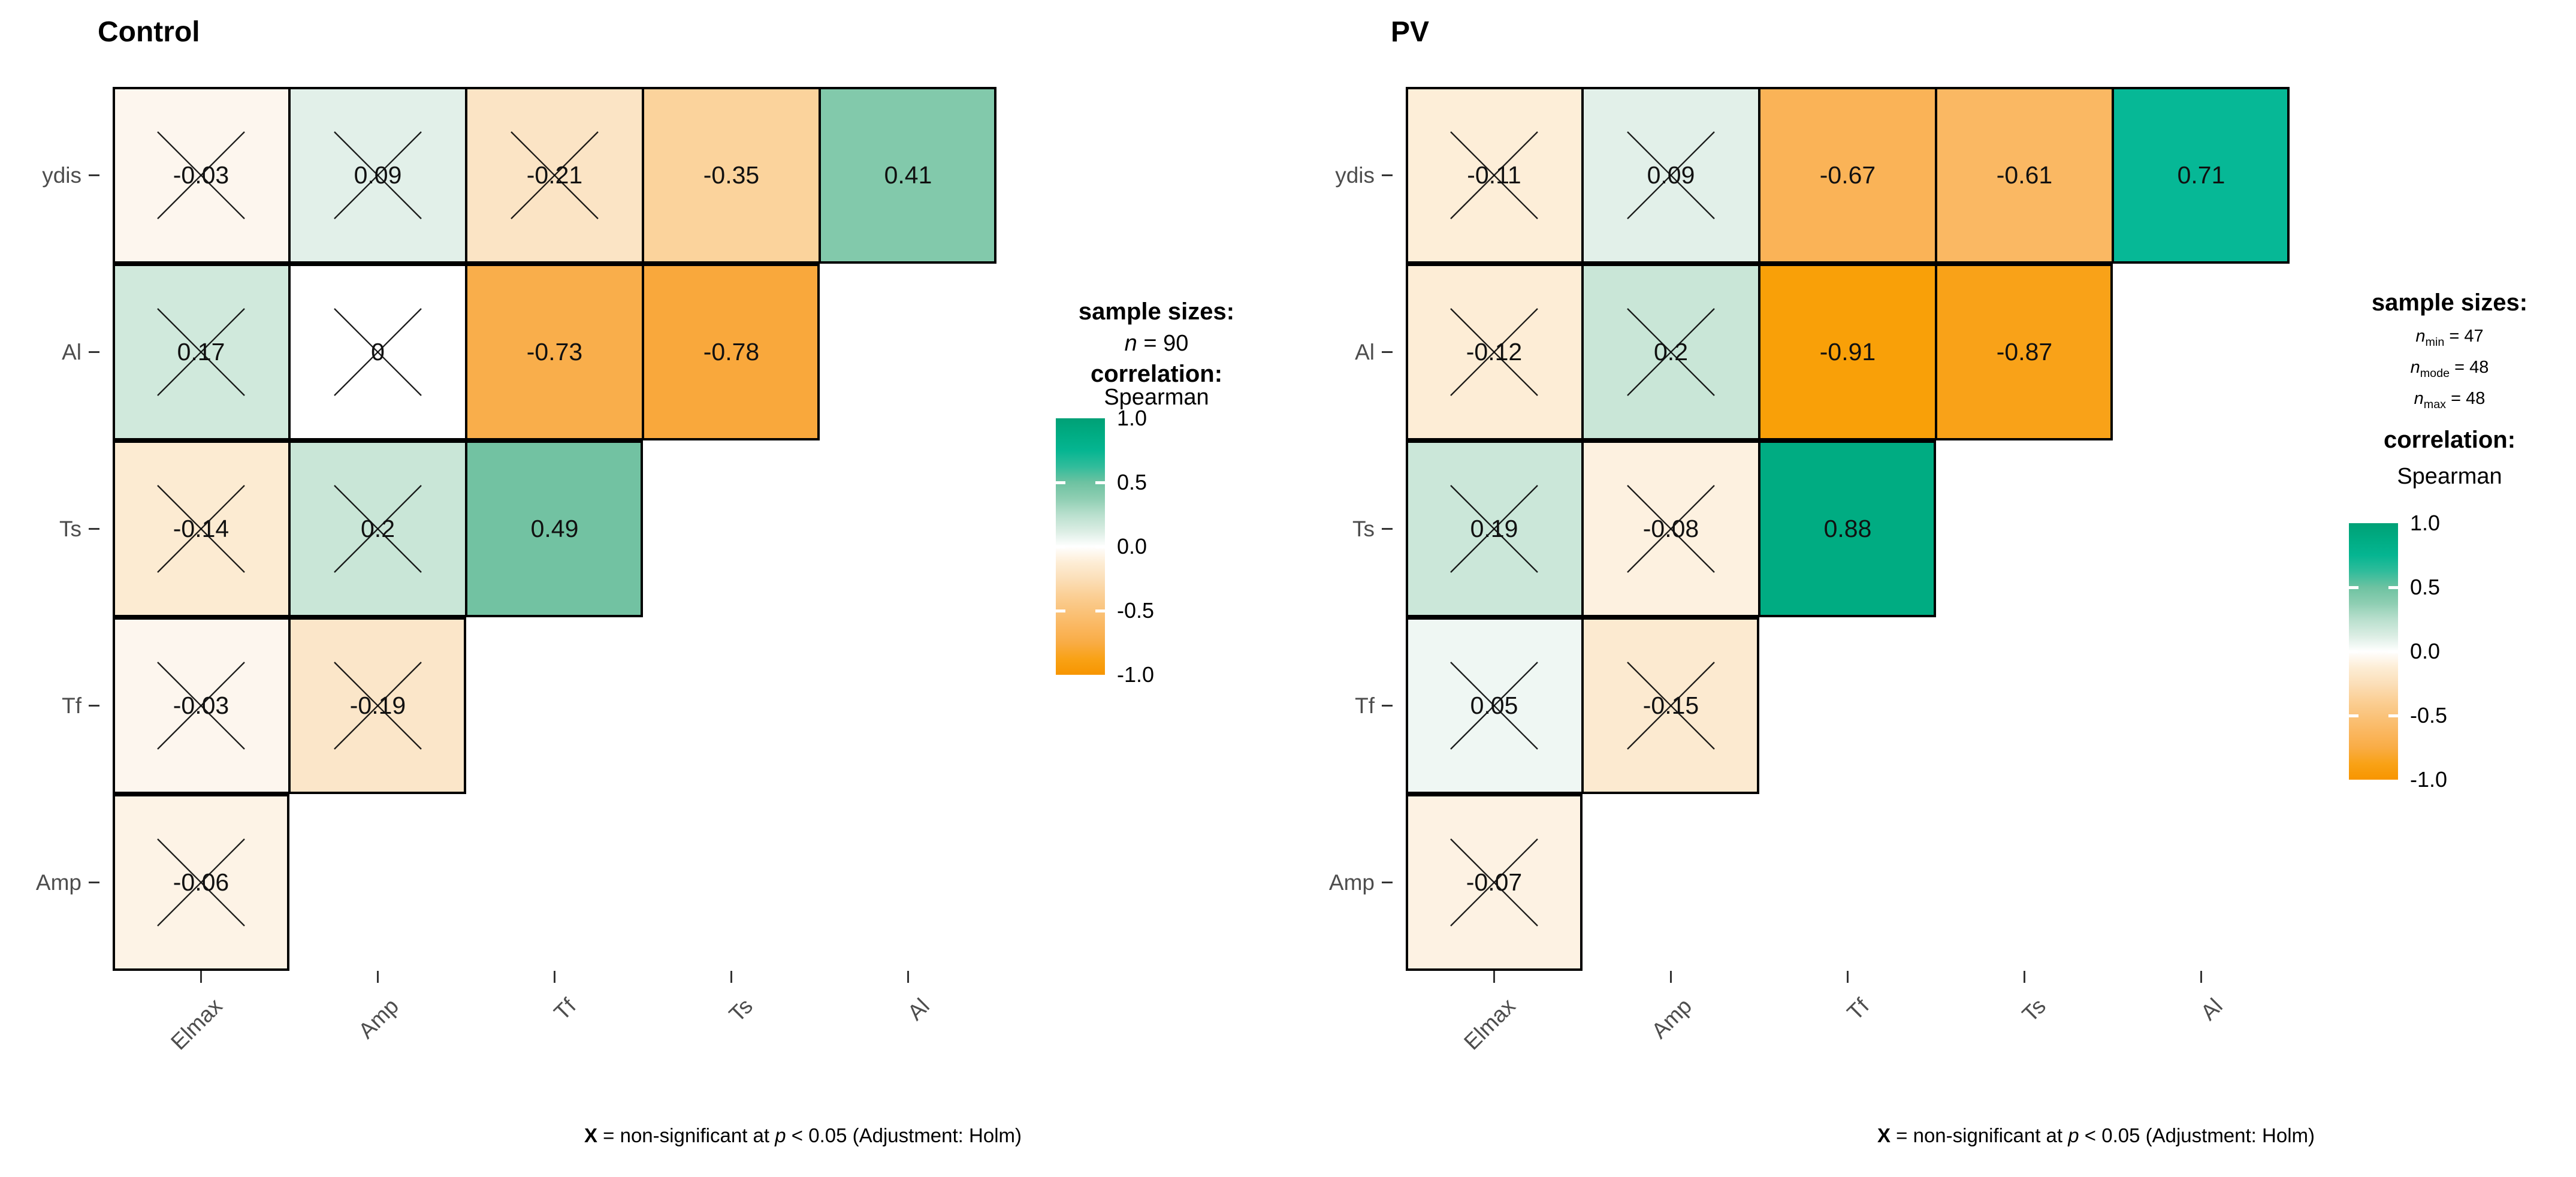 Image resolution: width=2576 pixels, height=1177 pixels. Describe the element at coordinates (2435, 373) in the screenshot. I see `sample-size-subscript: mode` at that location.